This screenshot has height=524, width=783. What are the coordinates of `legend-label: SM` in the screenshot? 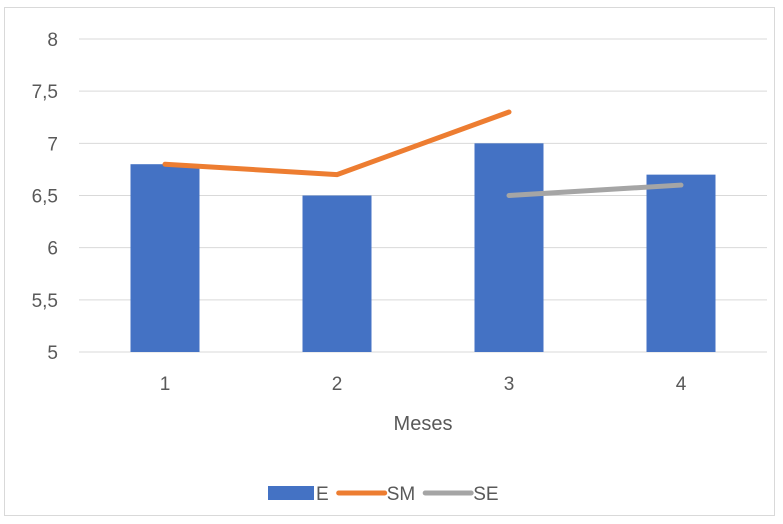 It's located at (401, 494).